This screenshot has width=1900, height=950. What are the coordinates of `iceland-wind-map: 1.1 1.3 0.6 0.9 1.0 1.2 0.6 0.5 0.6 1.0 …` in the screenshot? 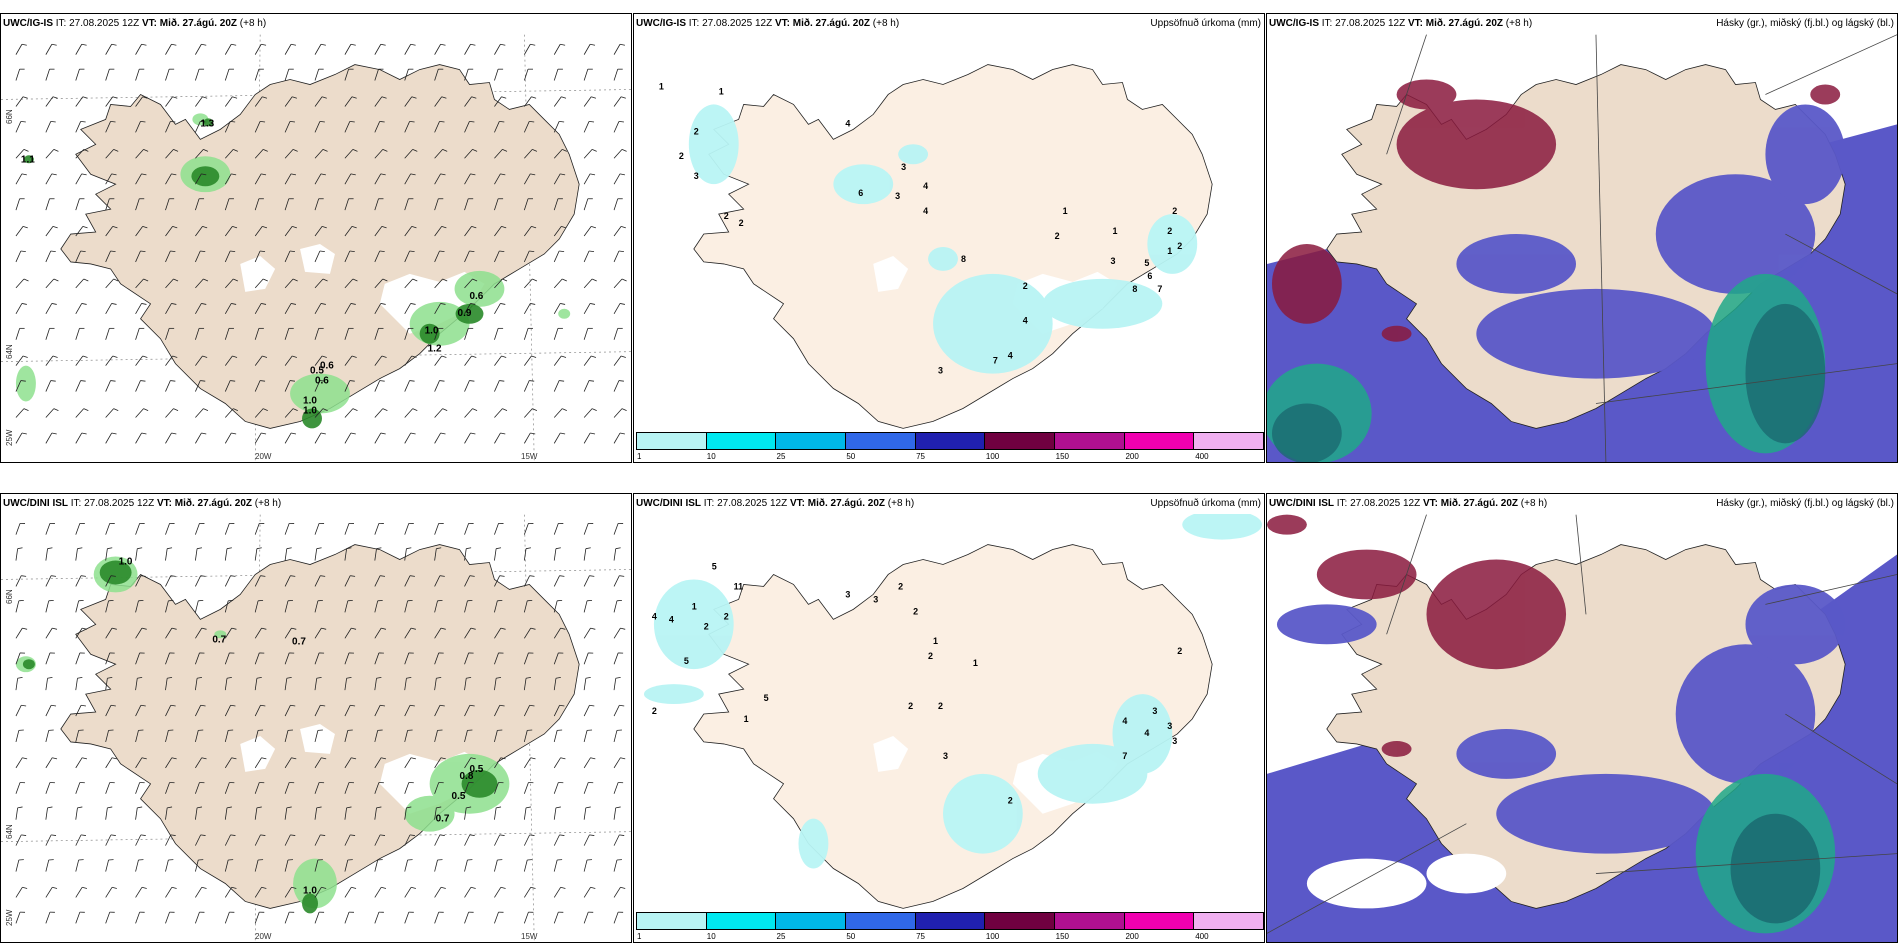 It's located at (316, 248).